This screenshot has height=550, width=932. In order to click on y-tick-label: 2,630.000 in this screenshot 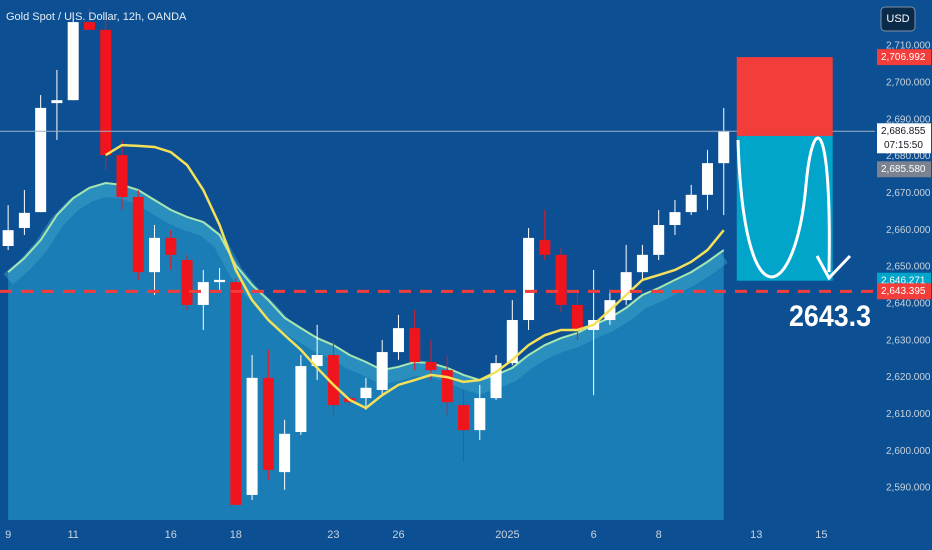, I will do `click(908, 340)`.